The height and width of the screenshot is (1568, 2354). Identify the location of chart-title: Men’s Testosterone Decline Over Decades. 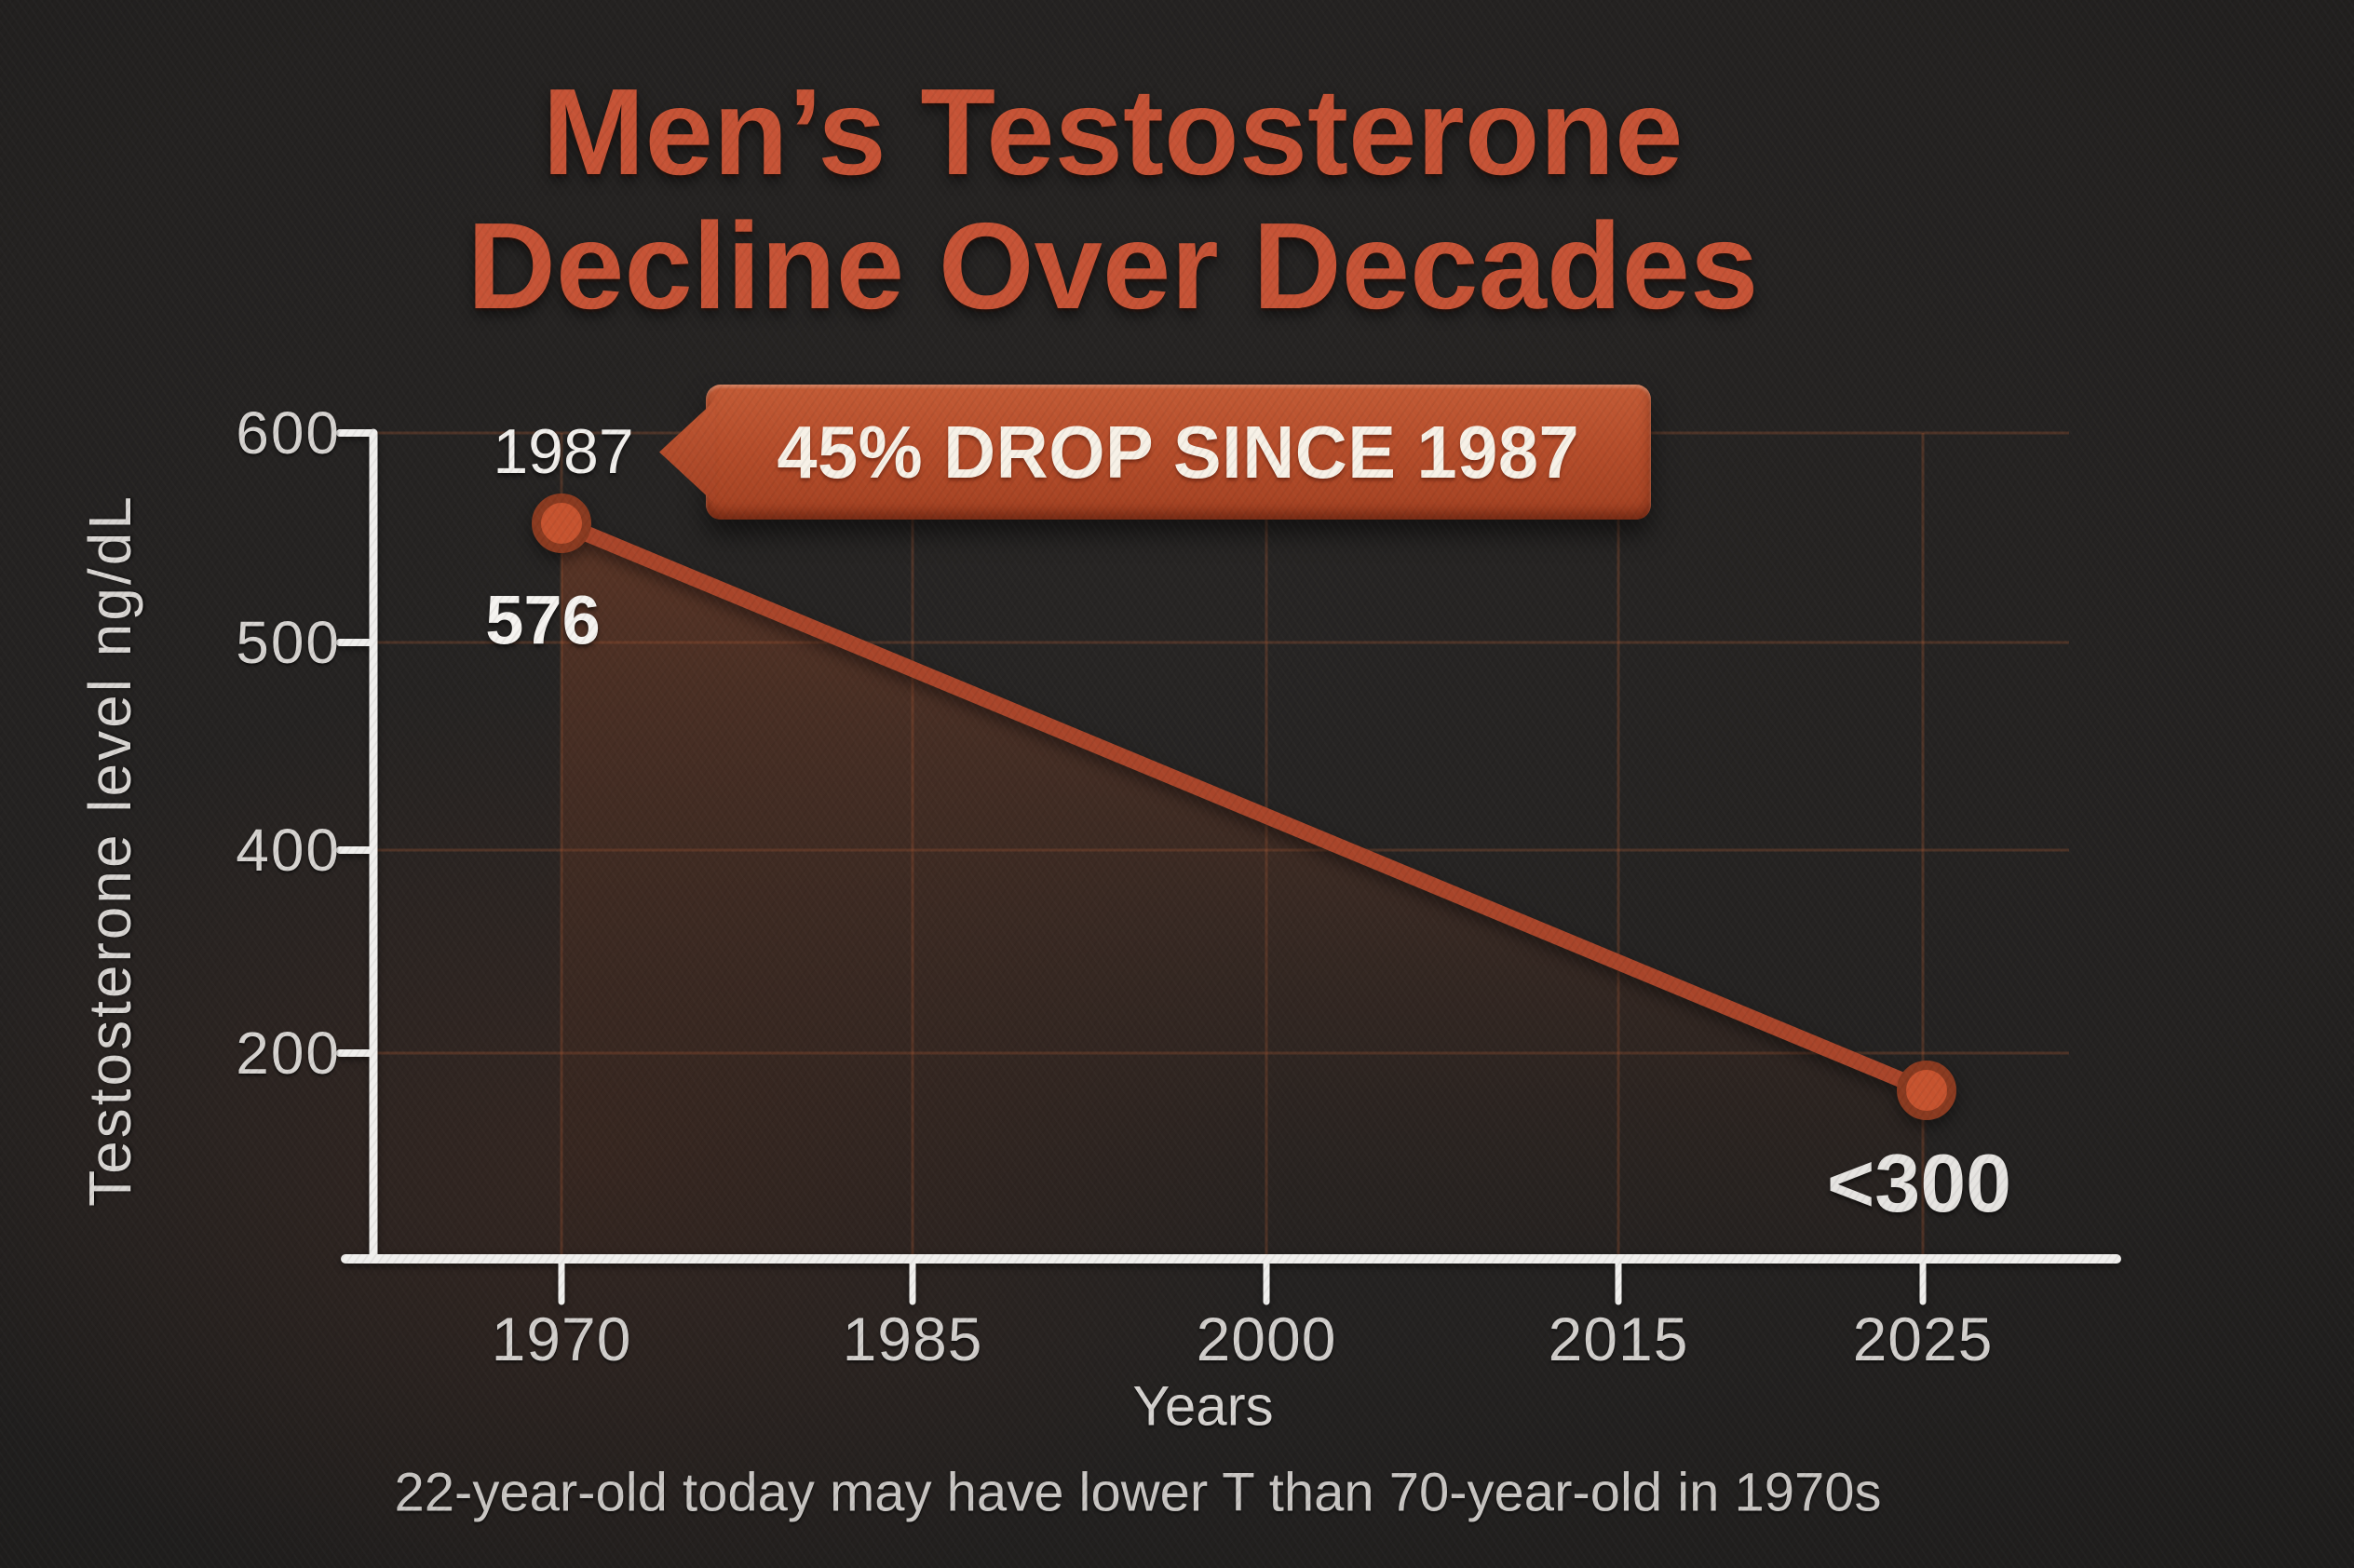
(1112, 199).